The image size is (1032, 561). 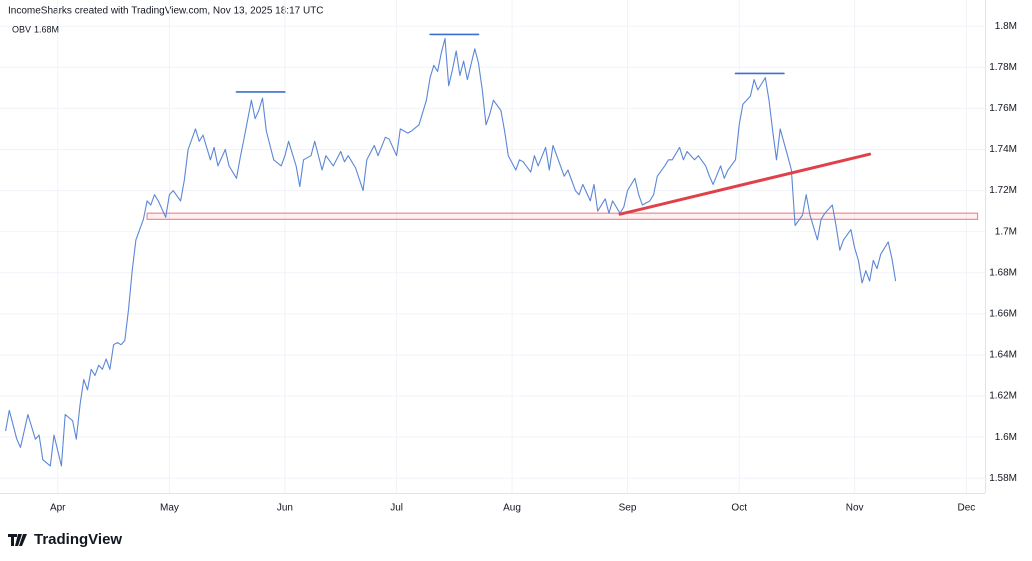 I want to click on logo-icon, so click(x=17, y=540).